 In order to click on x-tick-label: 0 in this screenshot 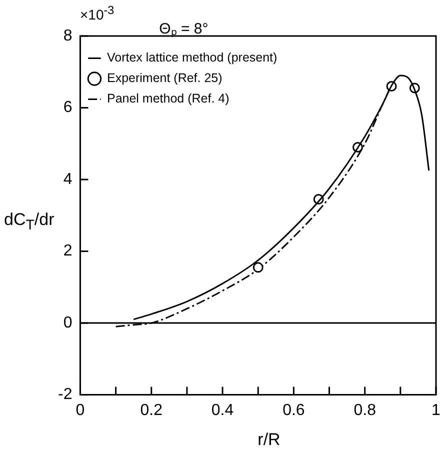, I will do `click(80, 410)`.